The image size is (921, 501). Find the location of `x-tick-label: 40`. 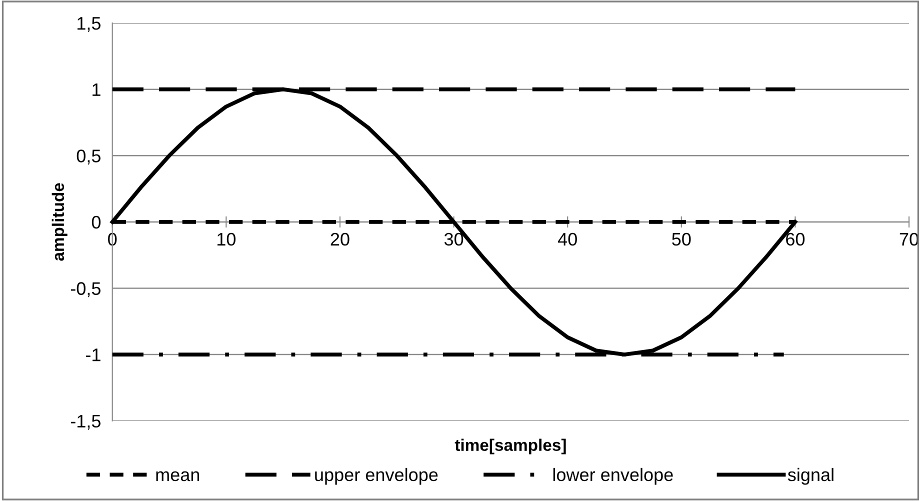

x-tick-label: 40 is located at coordinates (567, 239).